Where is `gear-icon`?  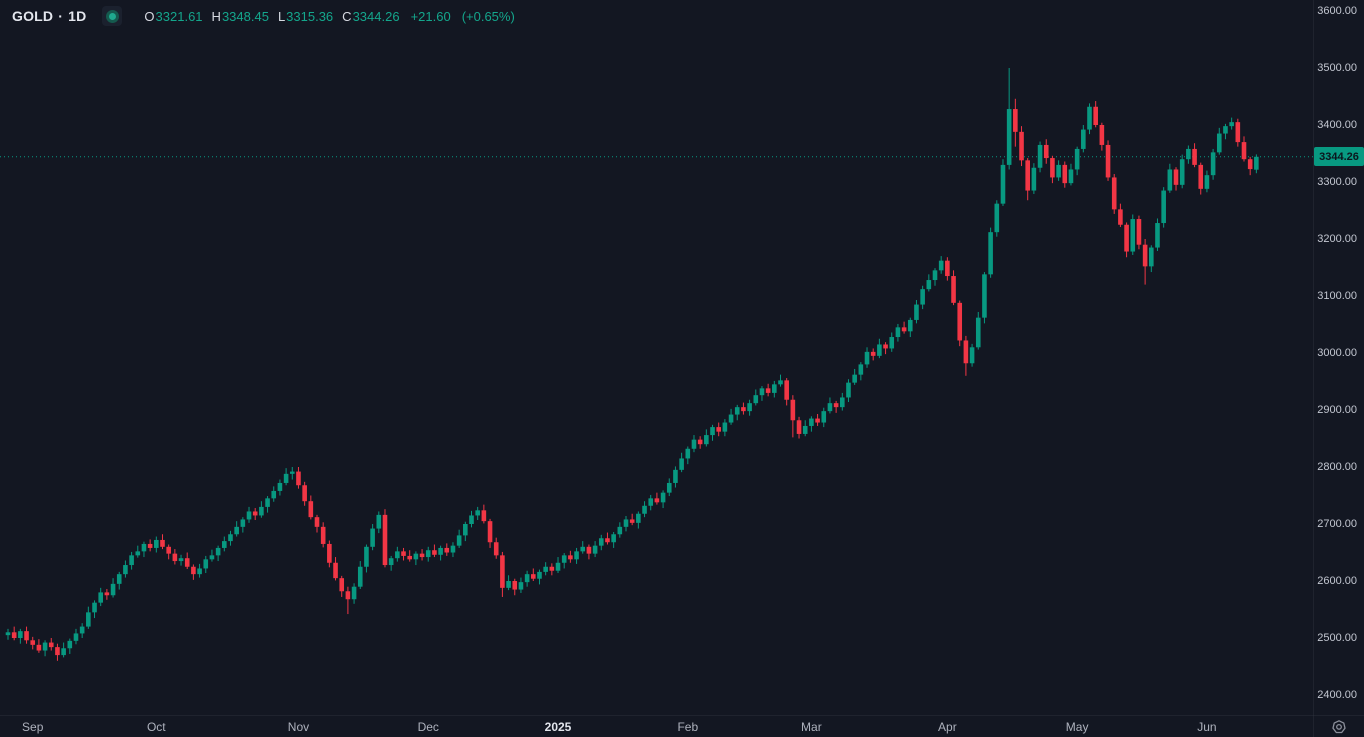
gear-icon is located at coordinates (1339, 726).